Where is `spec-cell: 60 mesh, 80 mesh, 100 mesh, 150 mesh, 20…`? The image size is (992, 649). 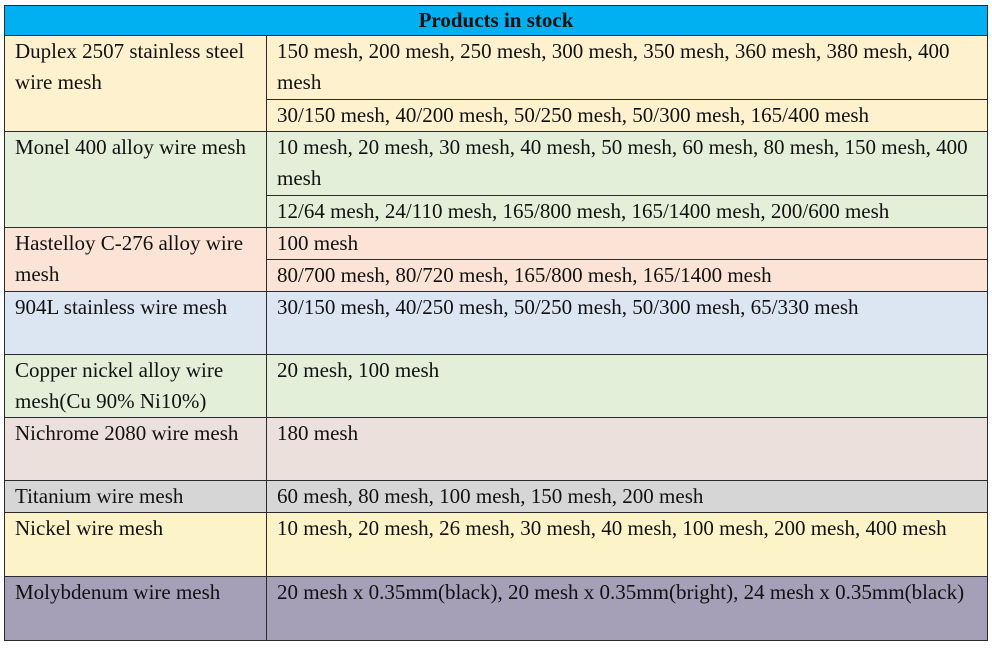
spec-cell: 60 mesh, 80 mesh, 100 mesh, 150 mesh, 20… is located at coordinates (627, 496).